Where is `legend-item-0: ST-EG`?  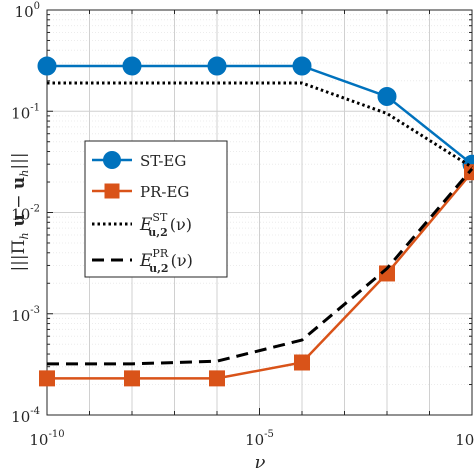 legend-item-0: ST-EG is located at coordinates (139, 160).